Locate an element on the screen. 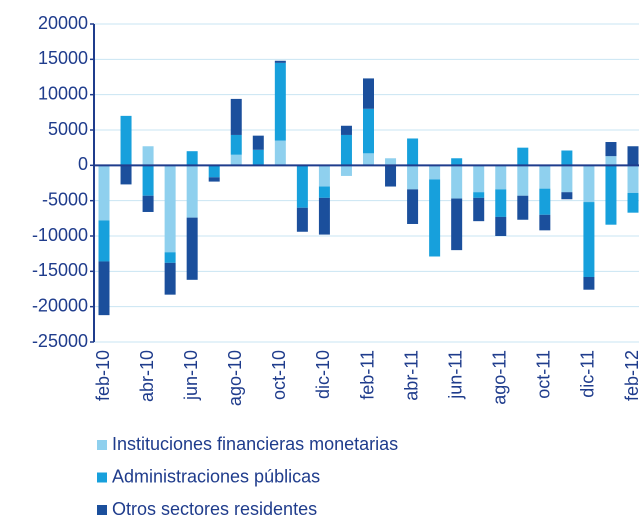  legend-label: Instituciones financieras monetarias is located at coordinates (255, 444).